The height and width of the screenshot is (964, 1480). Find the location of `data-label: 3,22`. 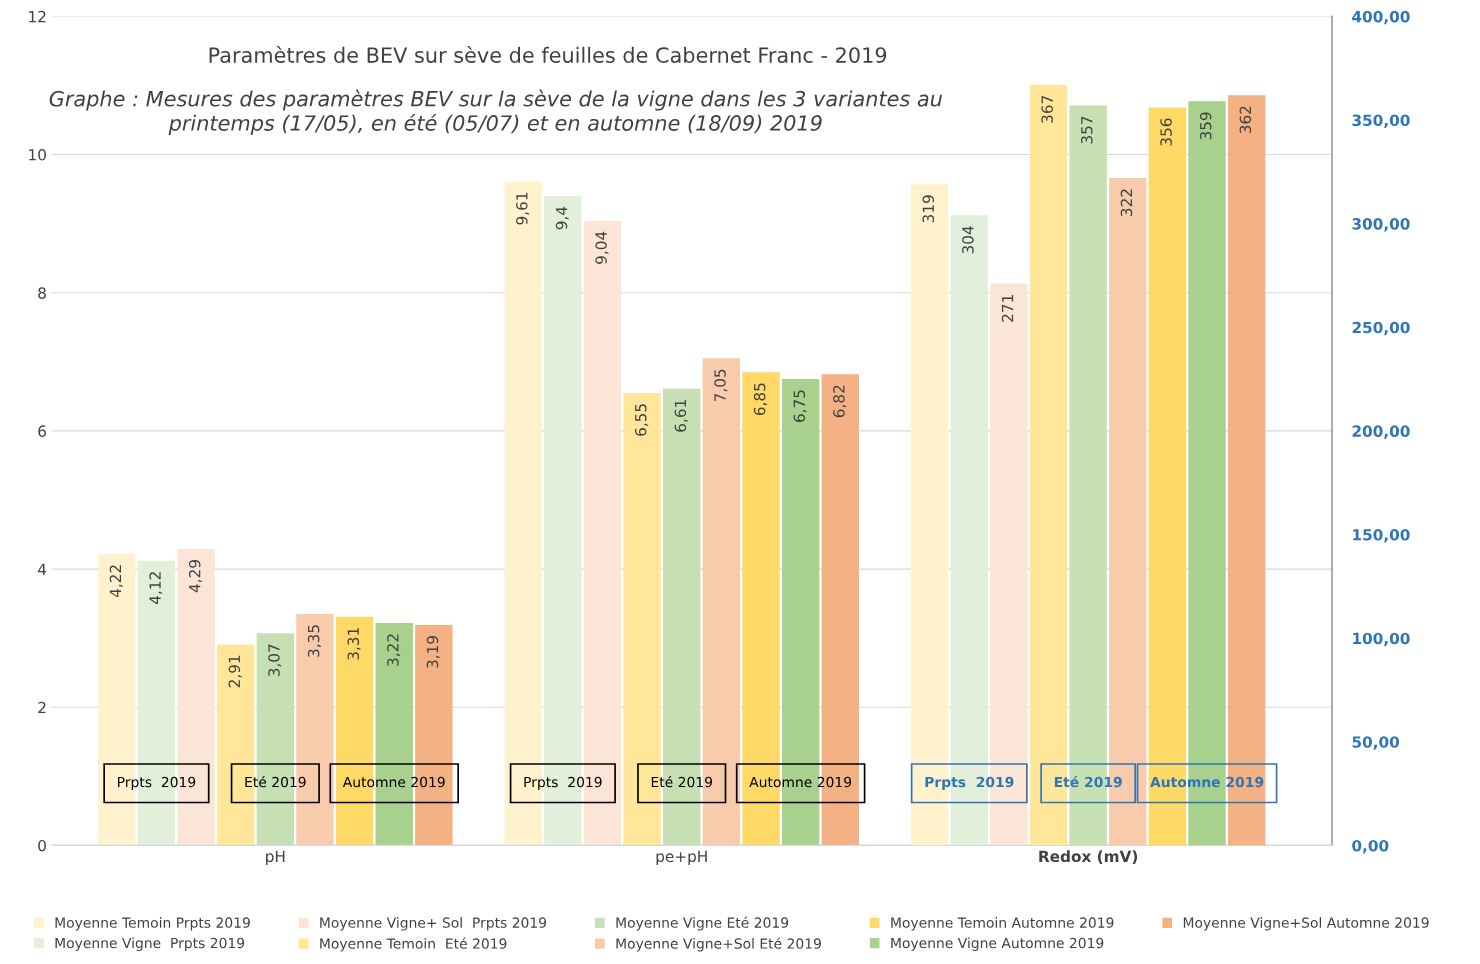

data-label: 3,22 is located at coordinates (394, 650).